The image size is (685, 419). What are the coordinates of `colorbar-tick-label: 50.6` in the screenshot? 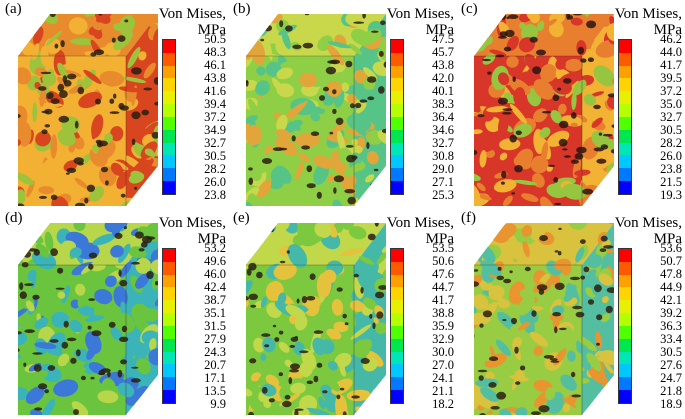 It's located at (443, 261).